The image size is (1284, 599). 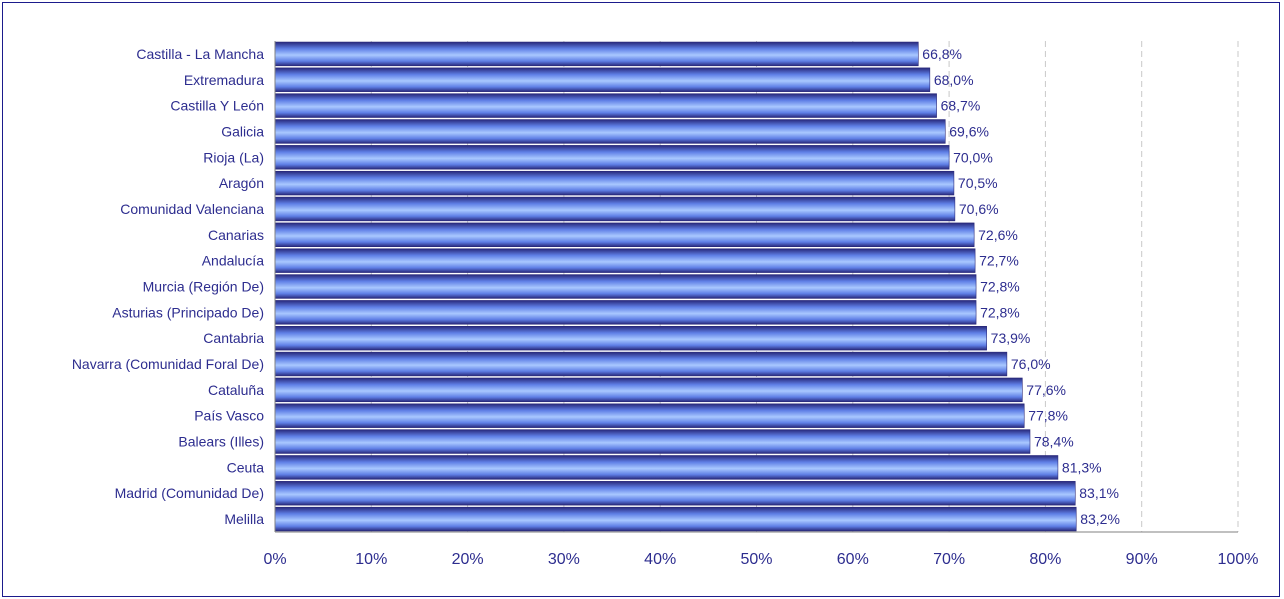 What do you see at coordinates (192, 209) in the screenshot?
I see `category-label: Comunidad Valenciana` at bounding box center [192, 209].